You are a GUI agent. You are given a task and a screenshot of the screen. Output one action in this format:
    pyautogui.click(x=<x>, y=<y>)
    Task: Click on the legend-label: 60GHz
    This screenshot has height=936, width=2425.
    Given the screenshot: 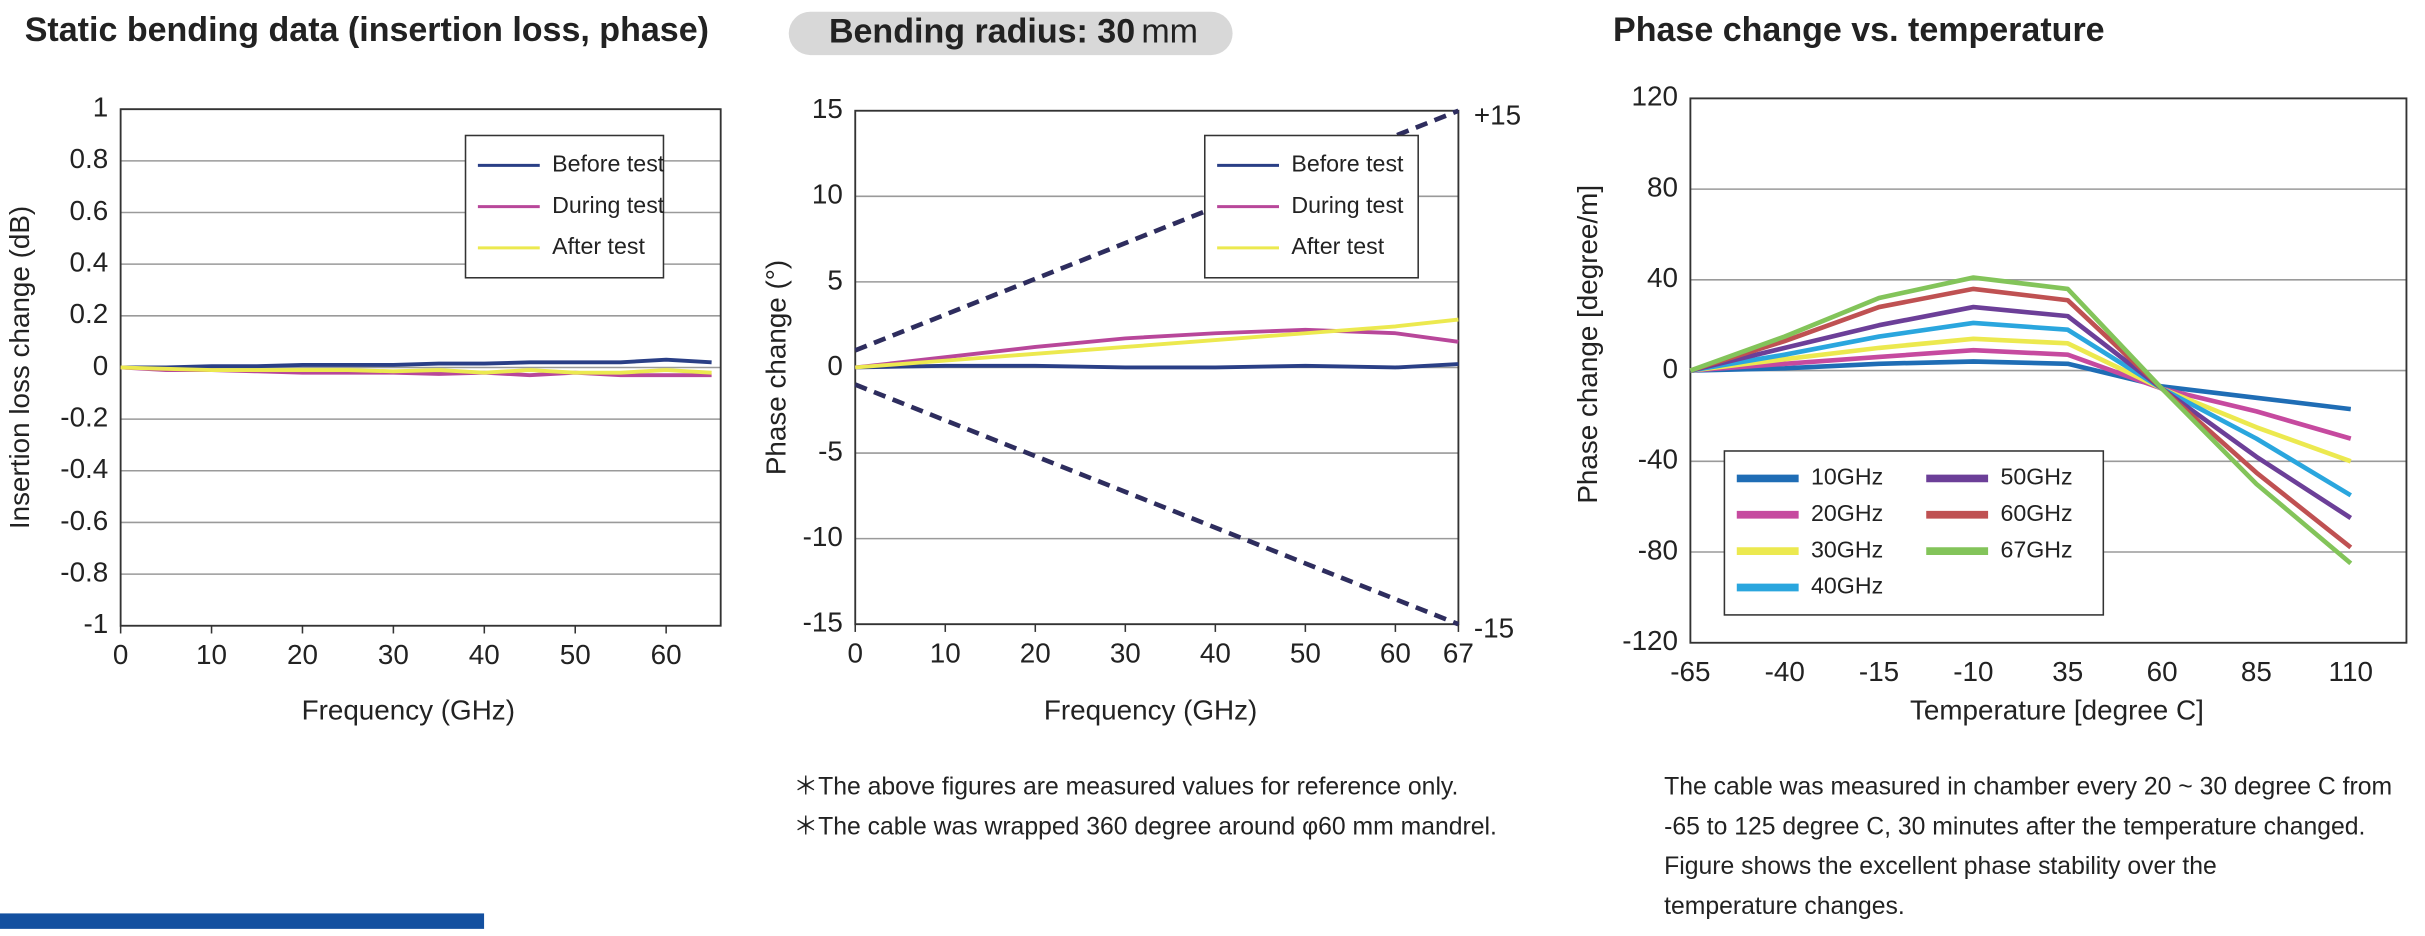 What is the action you would take?
    pyautogui.click(x=2036, y=513)
    